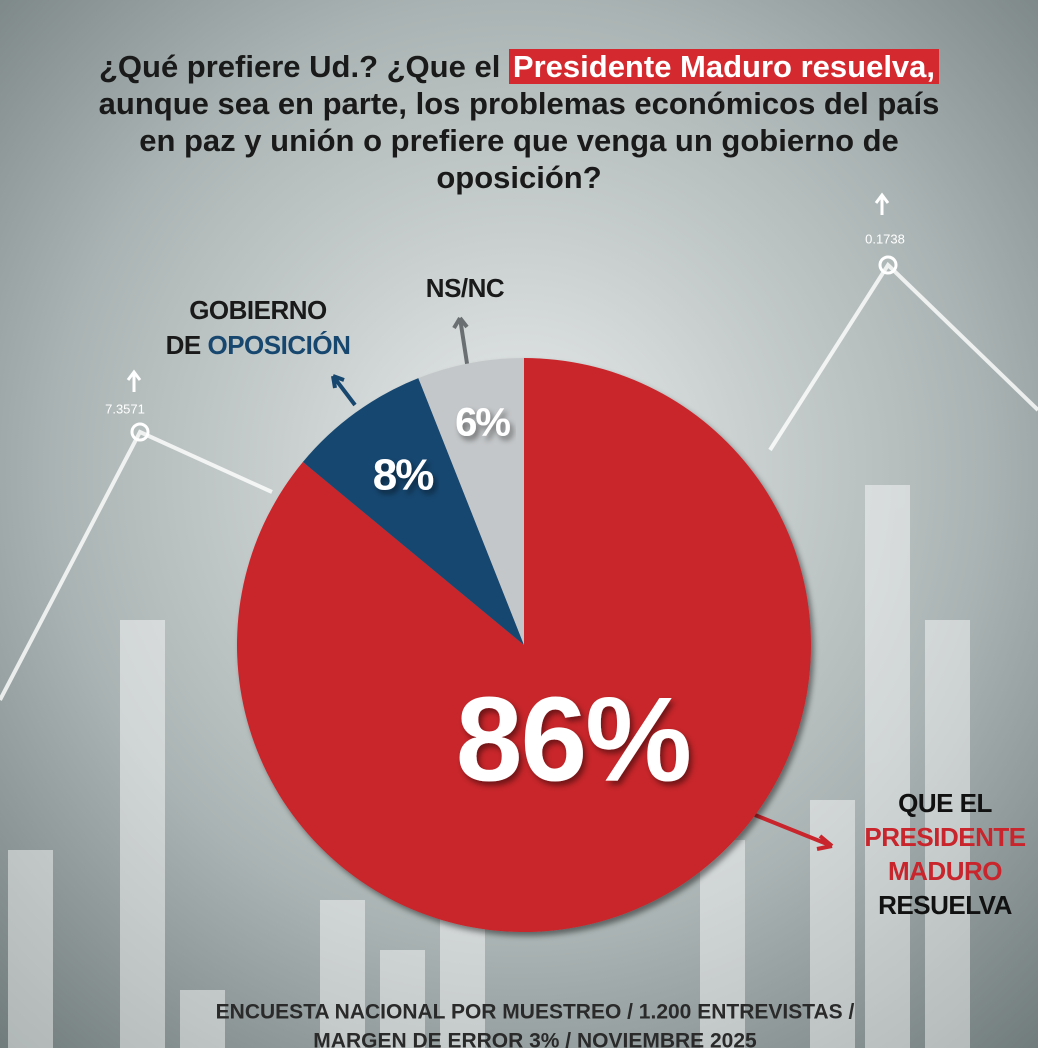 The image size is (1038, 1048). I want to click on title-line: oposición?, so click(519, 177).